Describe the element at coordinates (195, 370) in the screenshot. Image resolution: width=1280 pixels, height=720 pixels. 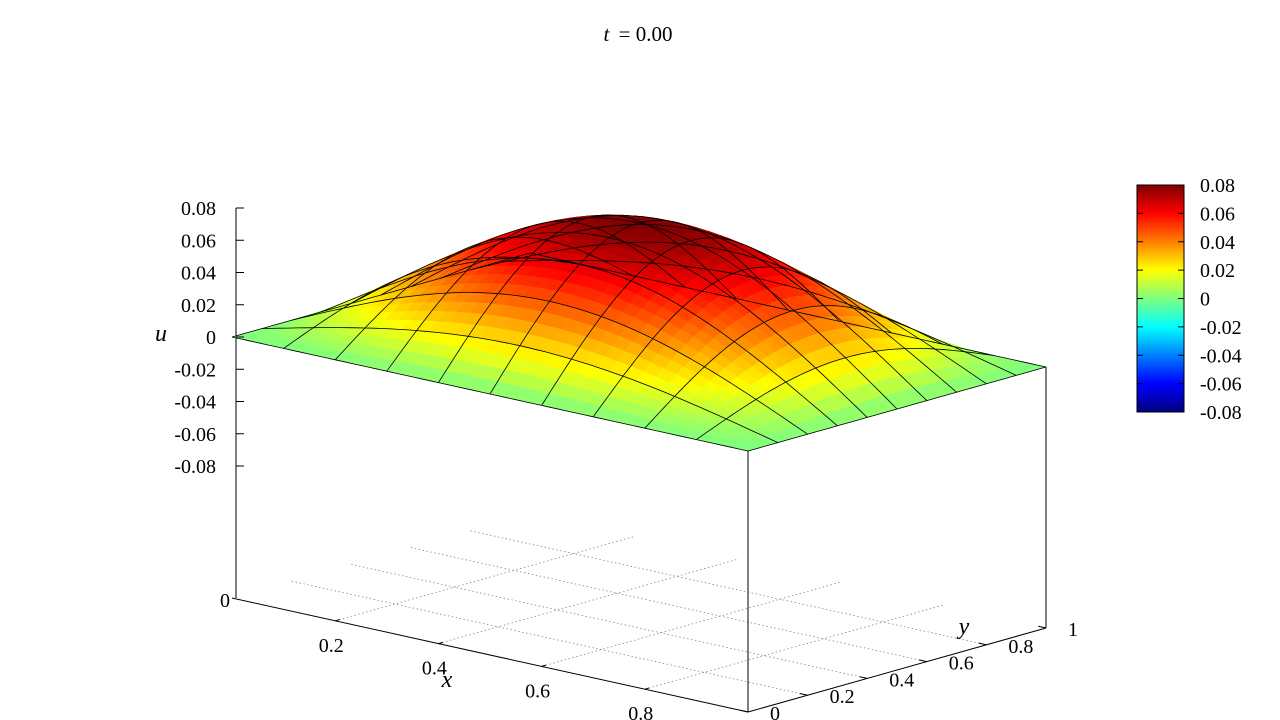
I see `z-tick-label: -0.02` at that location.